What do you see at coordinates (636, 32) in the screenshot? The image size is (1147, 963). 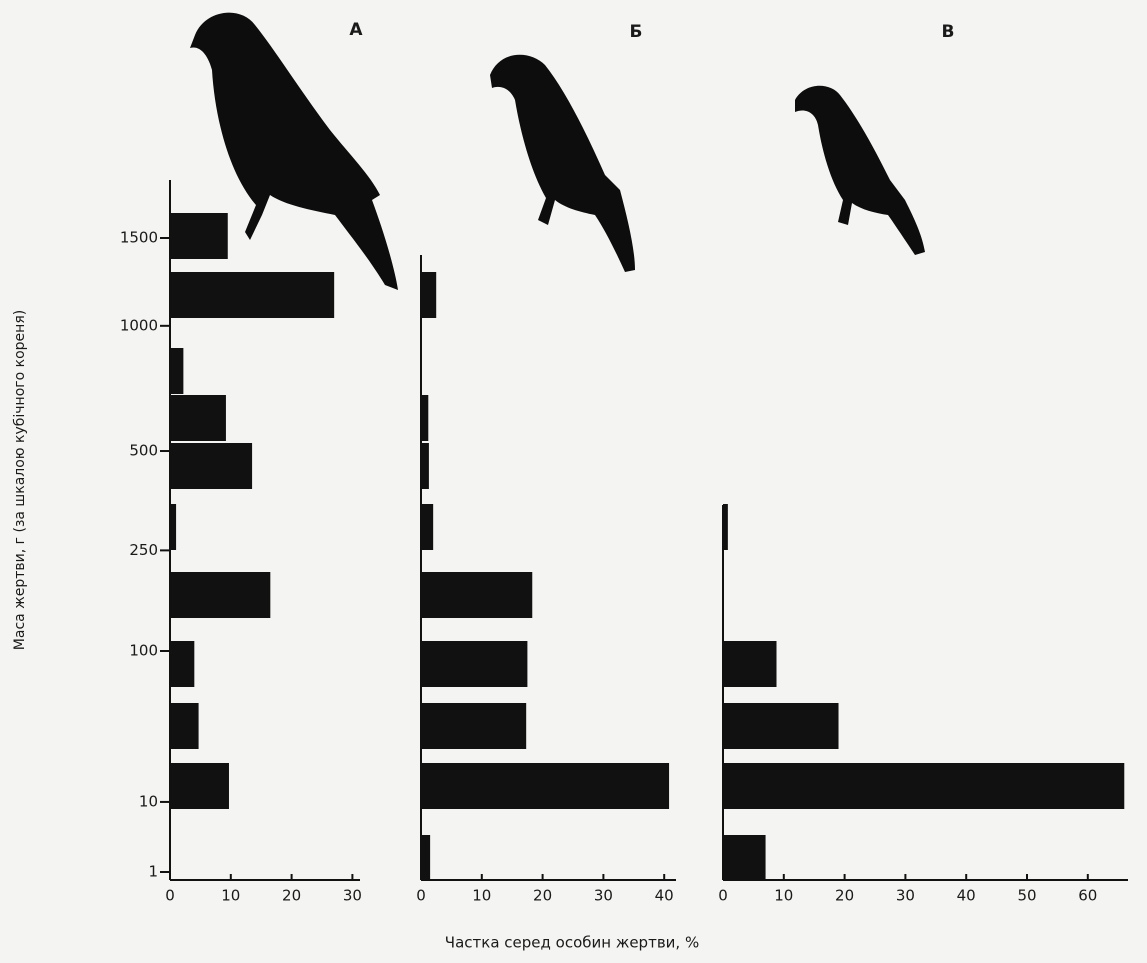 I see `panel-title: Б` at bounding box center [636, 32].